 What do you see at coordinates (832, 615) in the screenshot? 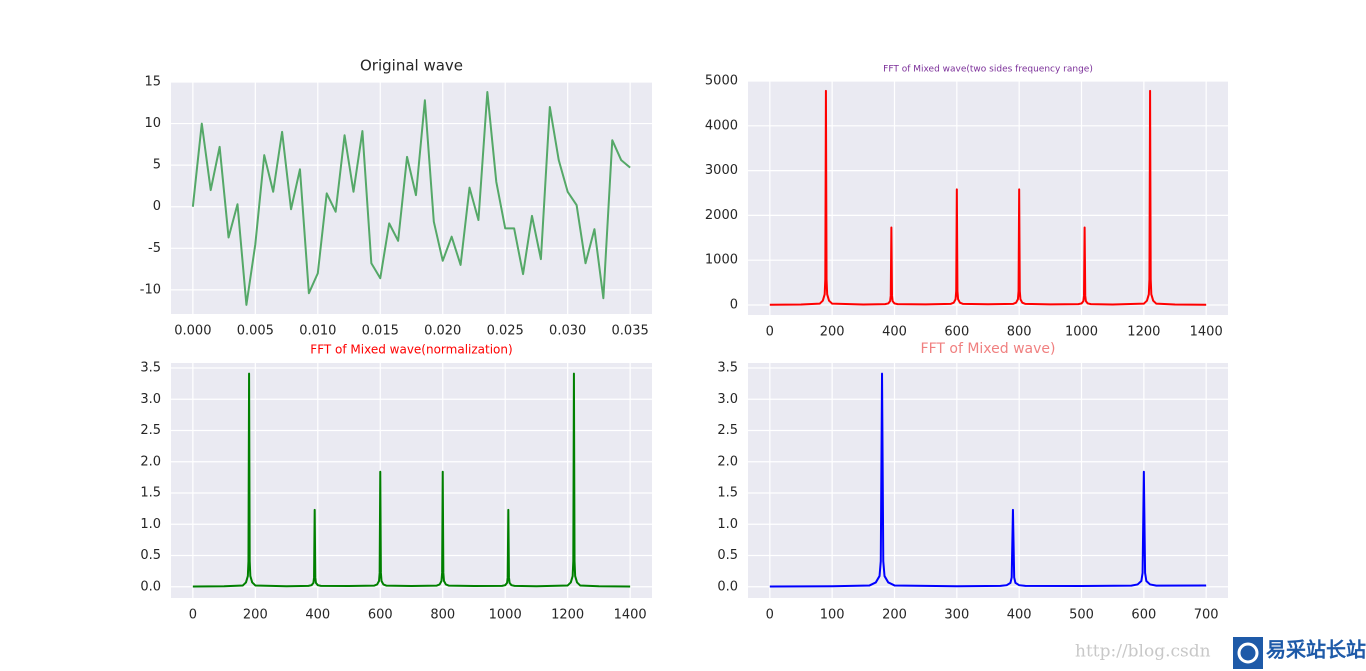
I see `x-tick-label: 100` at bounding box center [832, 615].